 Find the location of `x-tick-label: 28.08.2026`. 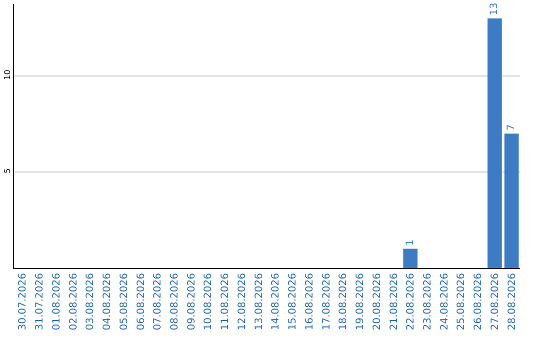

x-tick-label: 28.08.2026 is located at coordinates (512, 301).